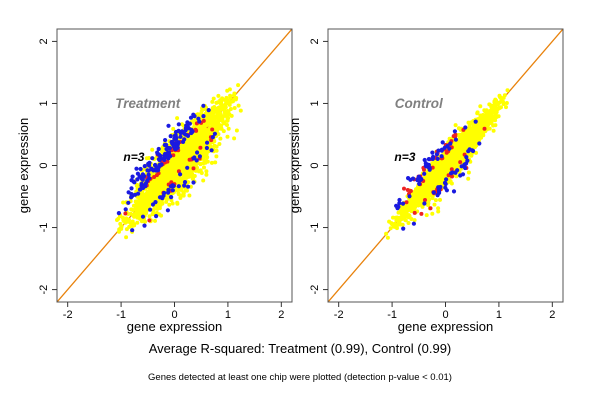 Image resolution: width=600 pixels, height=400 pixels. I want to click on y-tick-label: 2, so click(315, 41).